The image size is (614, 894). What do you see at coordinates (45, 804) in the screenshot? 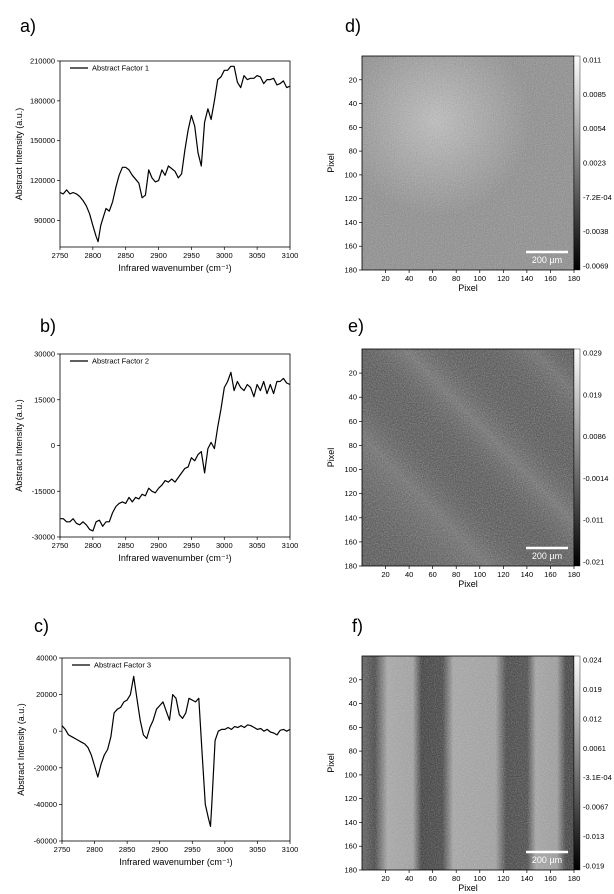
I see `y-tick-label: -40000` at bounding box center [45, 804].